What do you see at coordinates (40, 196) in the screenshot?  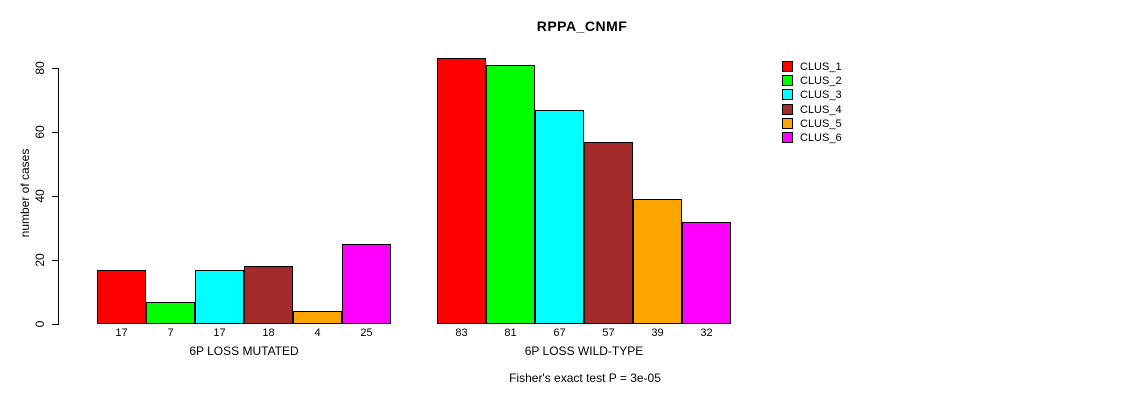 I see `y-tick-label: 40` at bounding box center [40, 196].